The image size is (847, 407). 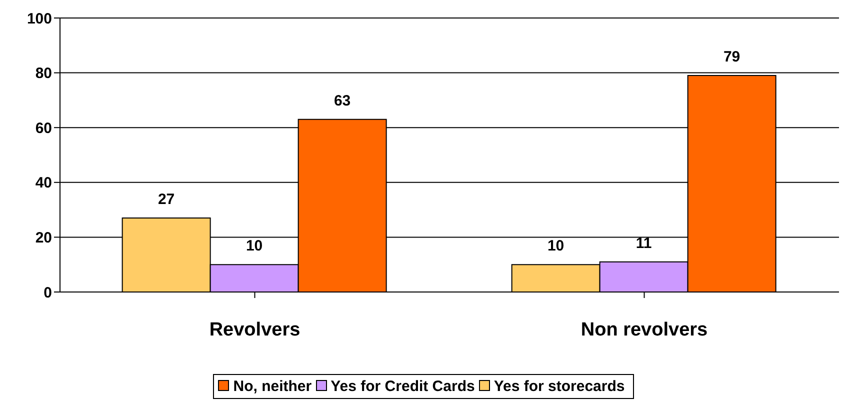 I want to click on legend-label: Yes for storecards, so click(x=558, y=386).